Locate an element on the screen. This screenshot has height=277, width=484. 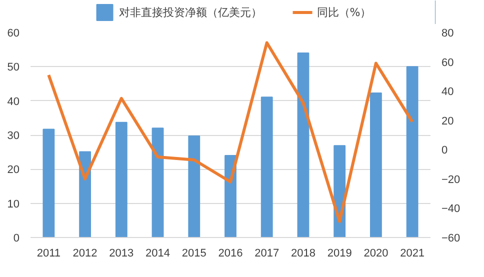
x-tick-label: 2011 is located at coordinates (48, 254).